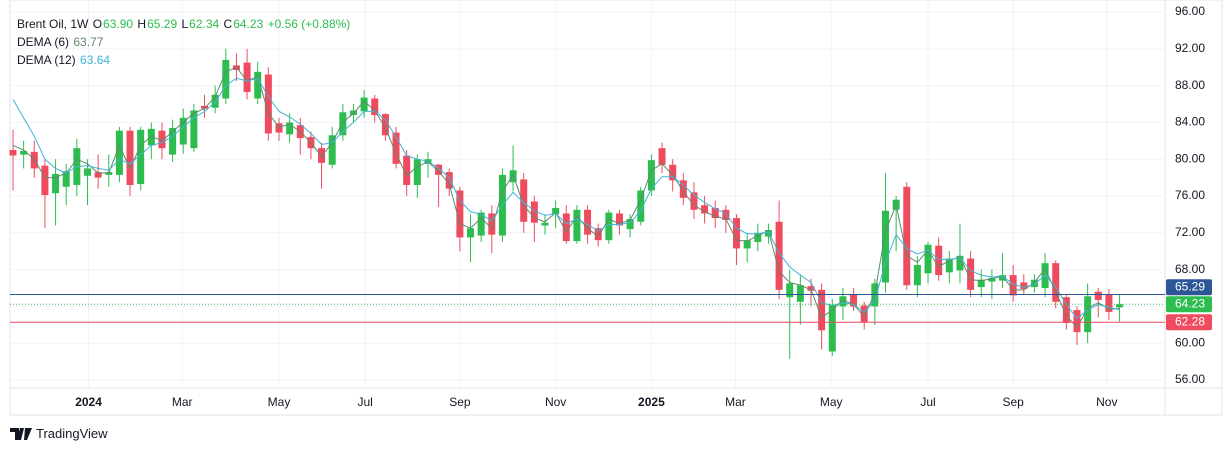  I want to click on y-tick-label: 60.00, so click(1190, 342).